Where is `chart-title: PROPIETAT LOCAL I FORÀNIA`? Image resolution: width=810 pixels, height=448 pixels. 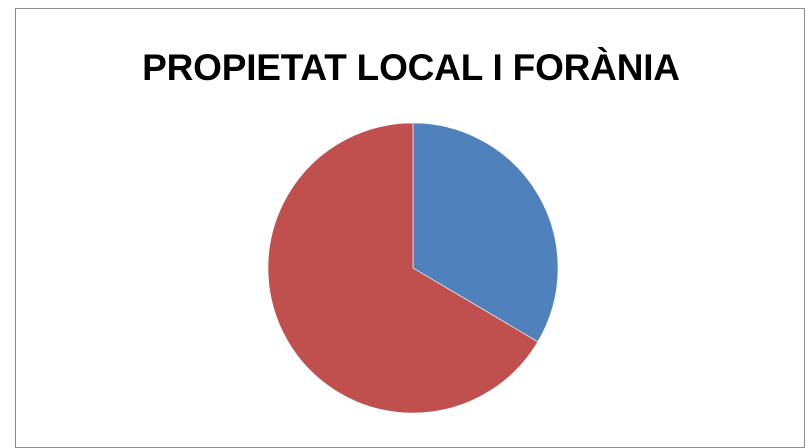
chart-title: PROPIETAT LOCAL I FORÀNIA is located at coordinates (411, 67).